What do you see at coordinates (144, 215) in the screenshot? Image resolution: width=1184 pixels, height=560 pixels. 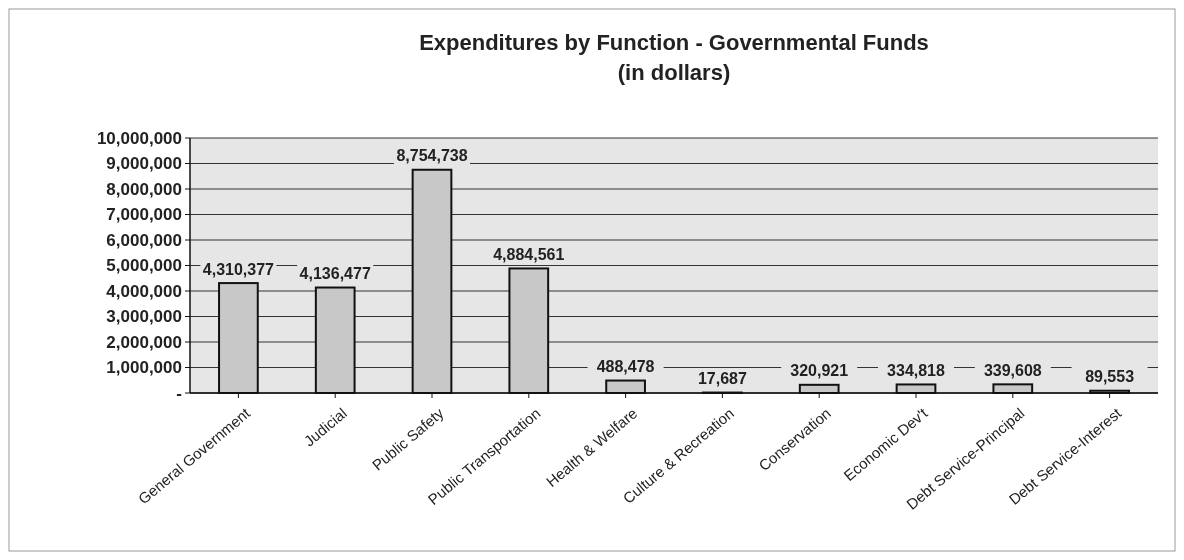 I see `y-tick-label: 7,000,000` at bounding box center [144, 215].